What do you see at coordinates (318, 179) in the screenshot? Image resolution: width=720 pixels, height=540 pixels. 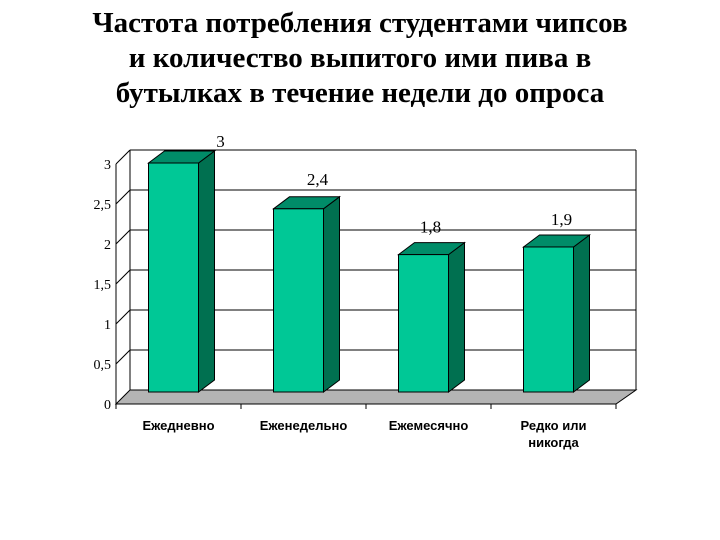 I see `data-label: 2,4` at bounding box center [318, 179].